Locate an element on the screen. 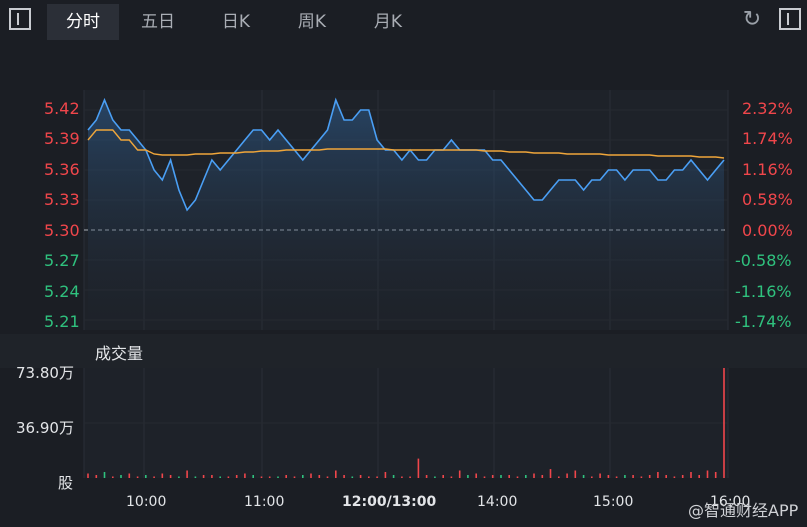 The width and height of the screenshot is (807, 527). price-tick-label: 5.42 is located at coordinates (62, 108).